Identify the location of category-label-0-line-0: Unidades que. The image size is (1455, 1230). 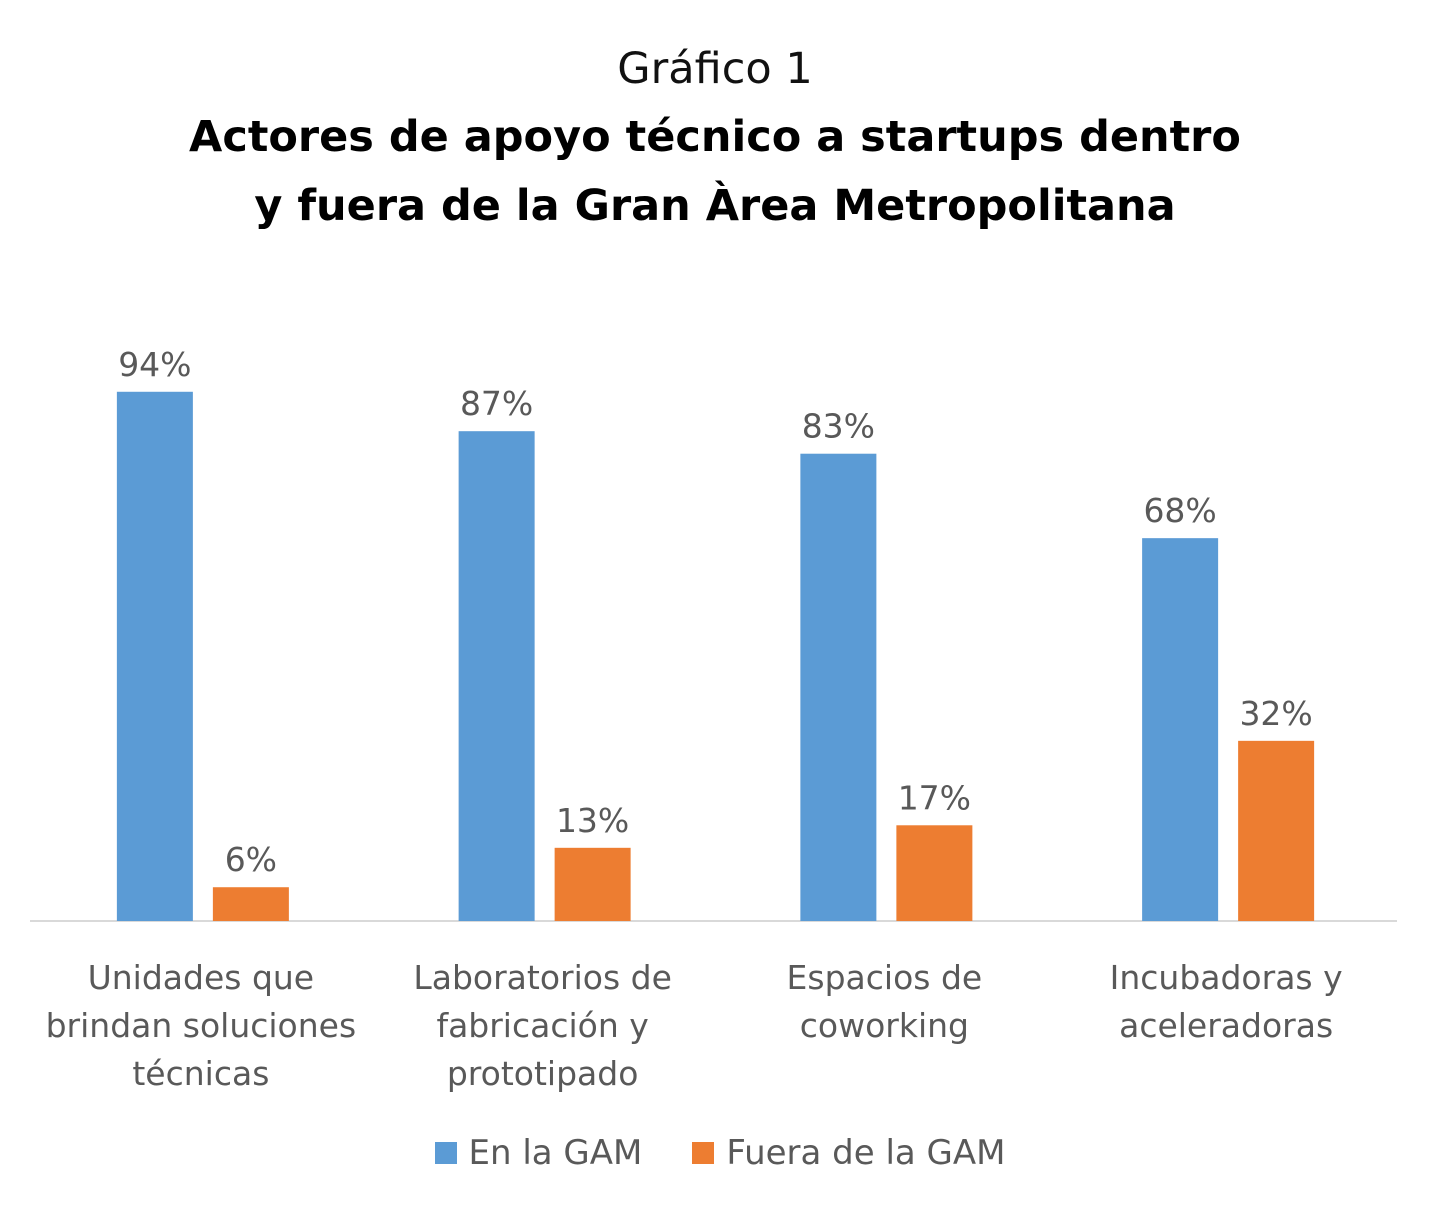
(201, 977).